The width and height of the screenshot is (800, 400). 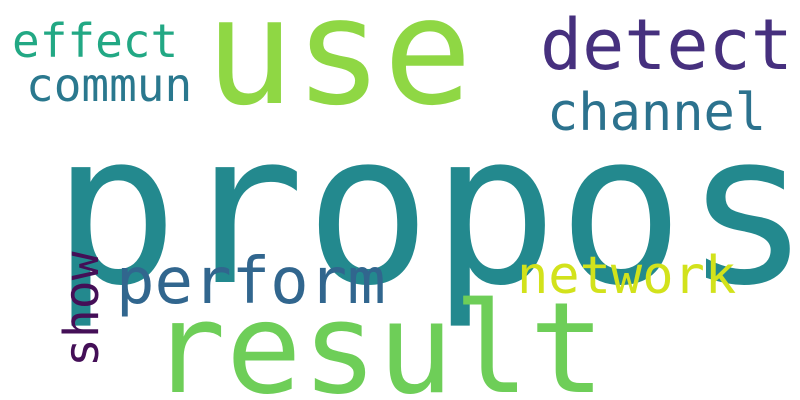 I want to click on word-effect: effect, so click(x=95, y=41).